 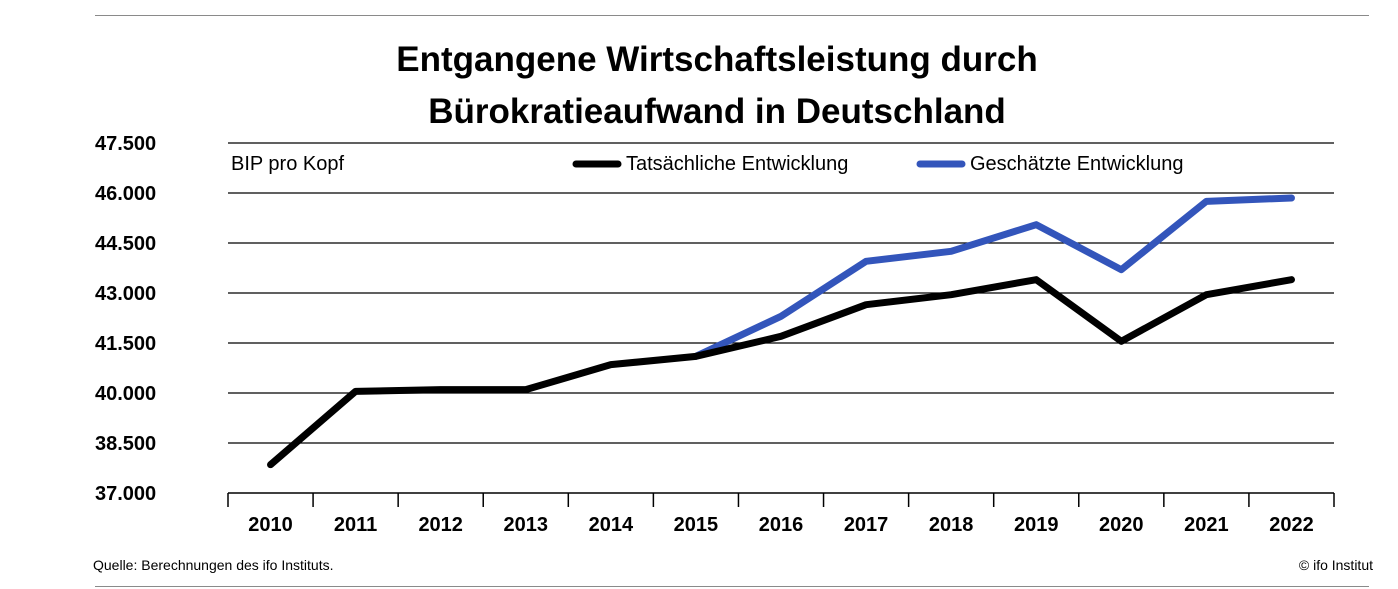 What do you see at coordinates (125, 394) in the screenshot?
I see `y-tick-label: 40.000` at bounding box center [125, 394].